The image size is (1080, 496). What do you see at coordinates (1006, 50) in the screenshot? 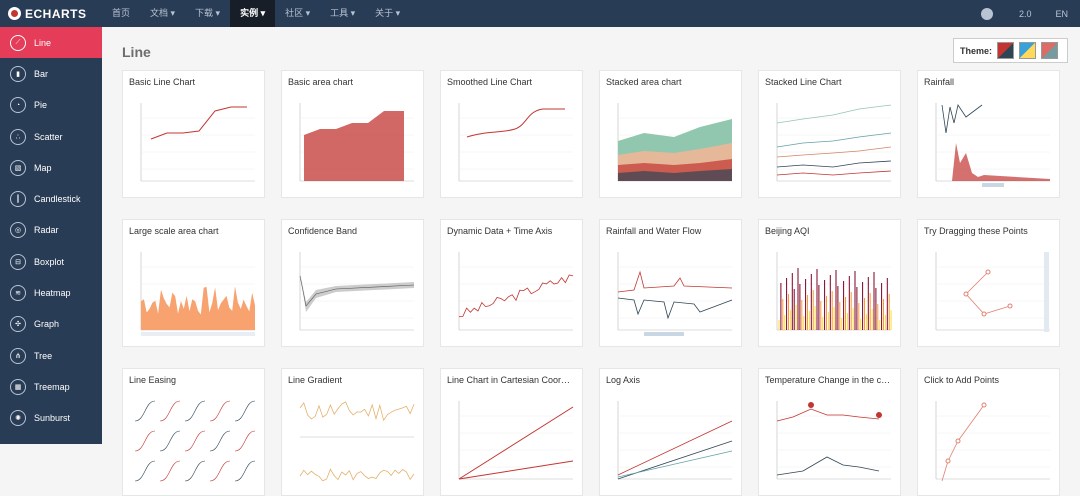
I see `theme-default-swatch` at bounding box center [1006, 50].